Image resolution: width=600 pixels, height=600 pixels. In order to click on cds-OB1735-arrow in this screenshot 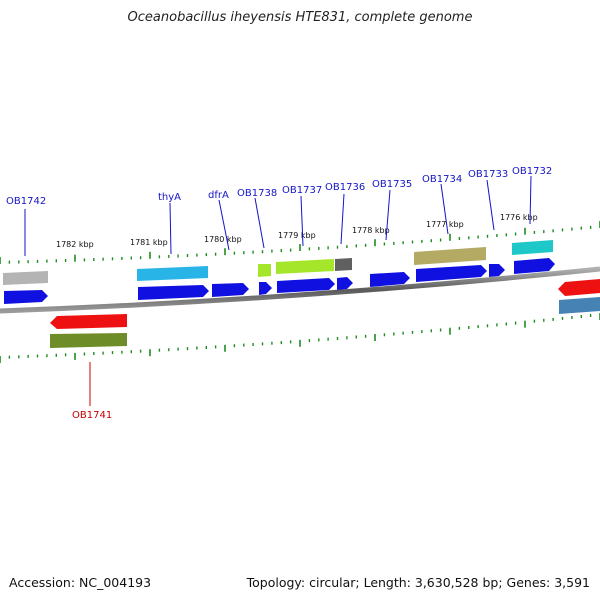, I will do `click(390, 279)`.